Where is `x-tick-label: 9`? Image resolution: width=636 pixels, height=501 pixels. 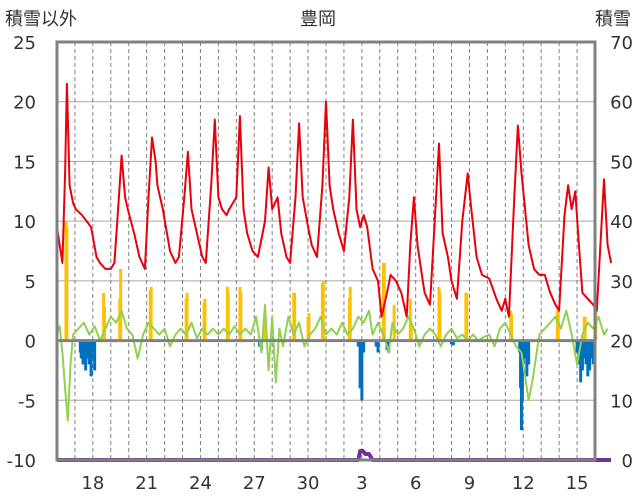 x-tick-label: 9 is located at coordinates (469, 483).